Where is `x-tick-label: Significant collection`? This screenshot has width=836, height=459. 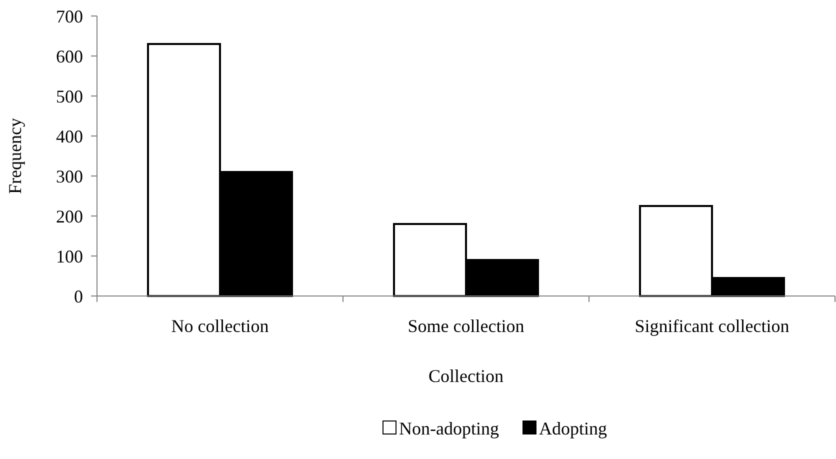
x-tick-label: Significant collection is located at coordinates (712, 326).